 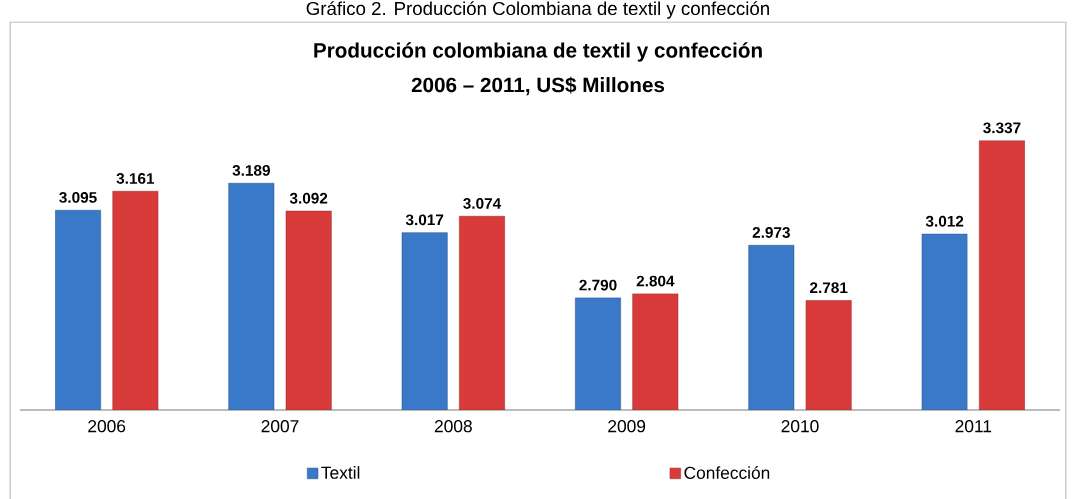 I want to click on x-tick-label: 2007, so click(x=280, y=426).